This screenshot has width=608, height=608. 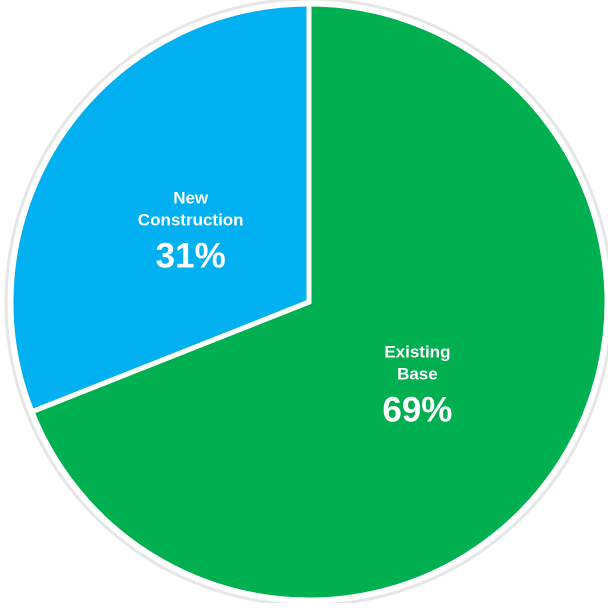 What do you see at coordinates (191, 220) in the screenshot?
I see `slice-label-new-construction-line-2: Construction` at bounding box center [191, 220].